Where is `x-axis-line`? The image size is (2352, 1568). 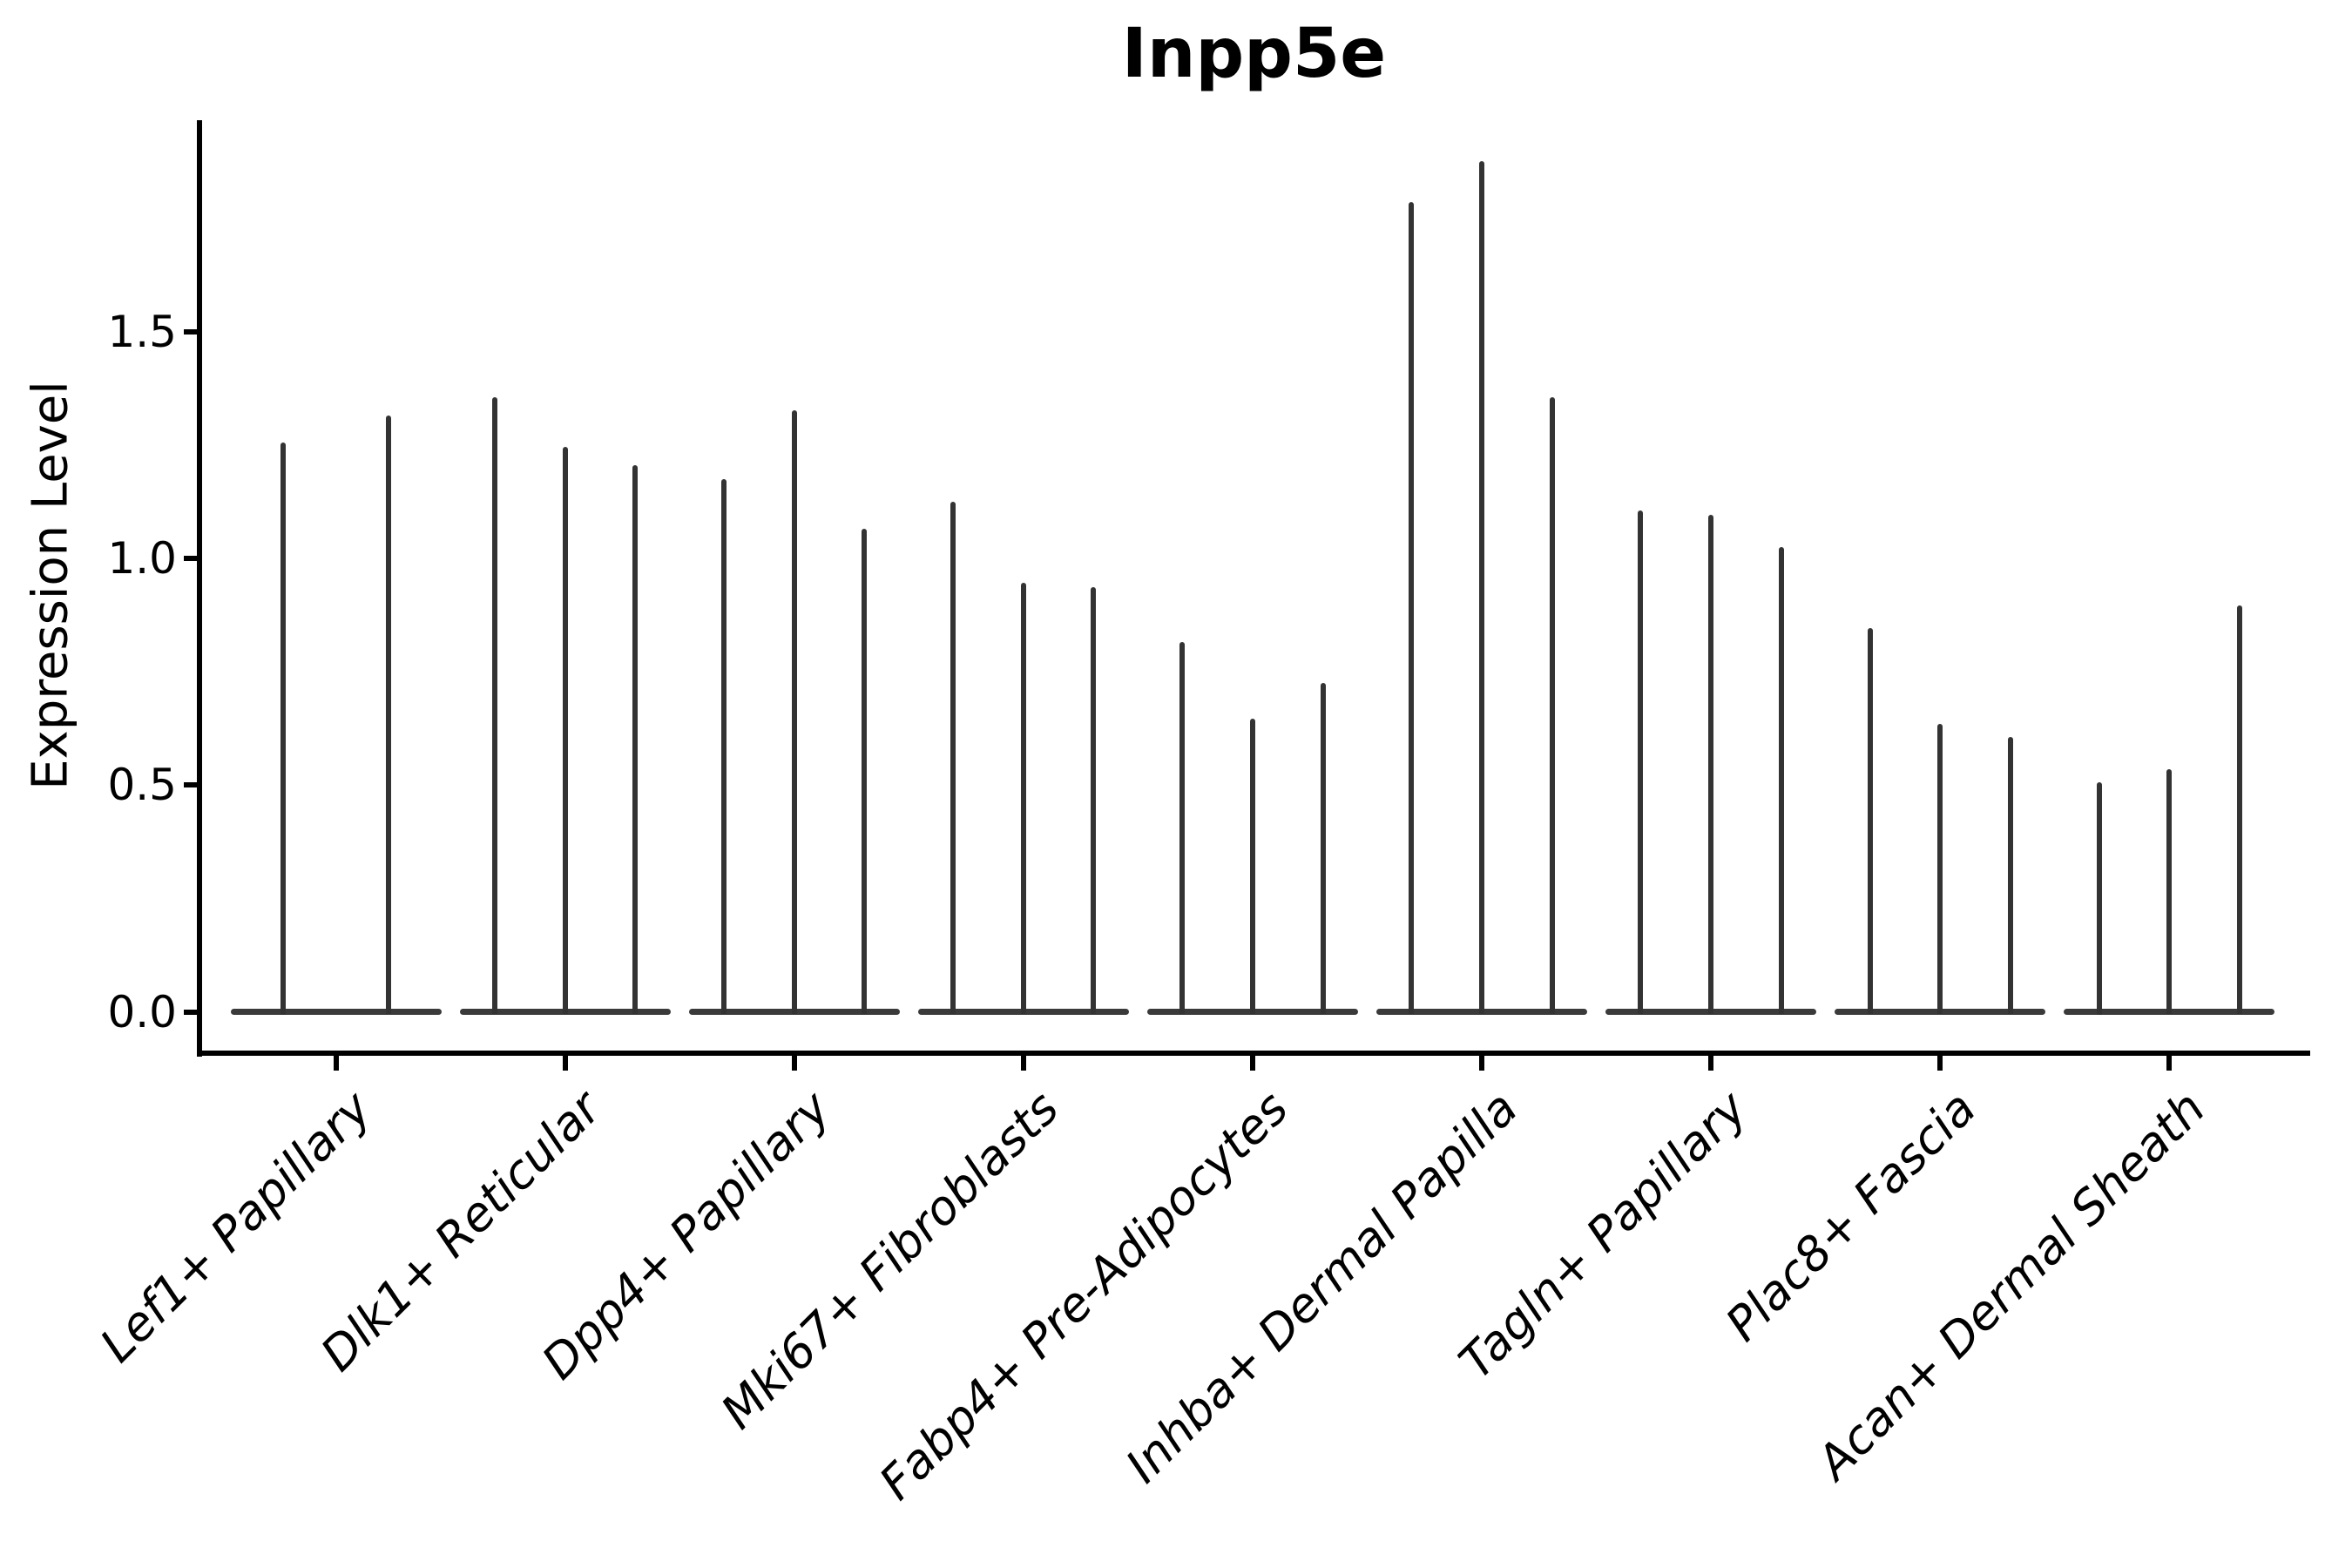
x-axis-line is located at coordinates (1253, 1054).